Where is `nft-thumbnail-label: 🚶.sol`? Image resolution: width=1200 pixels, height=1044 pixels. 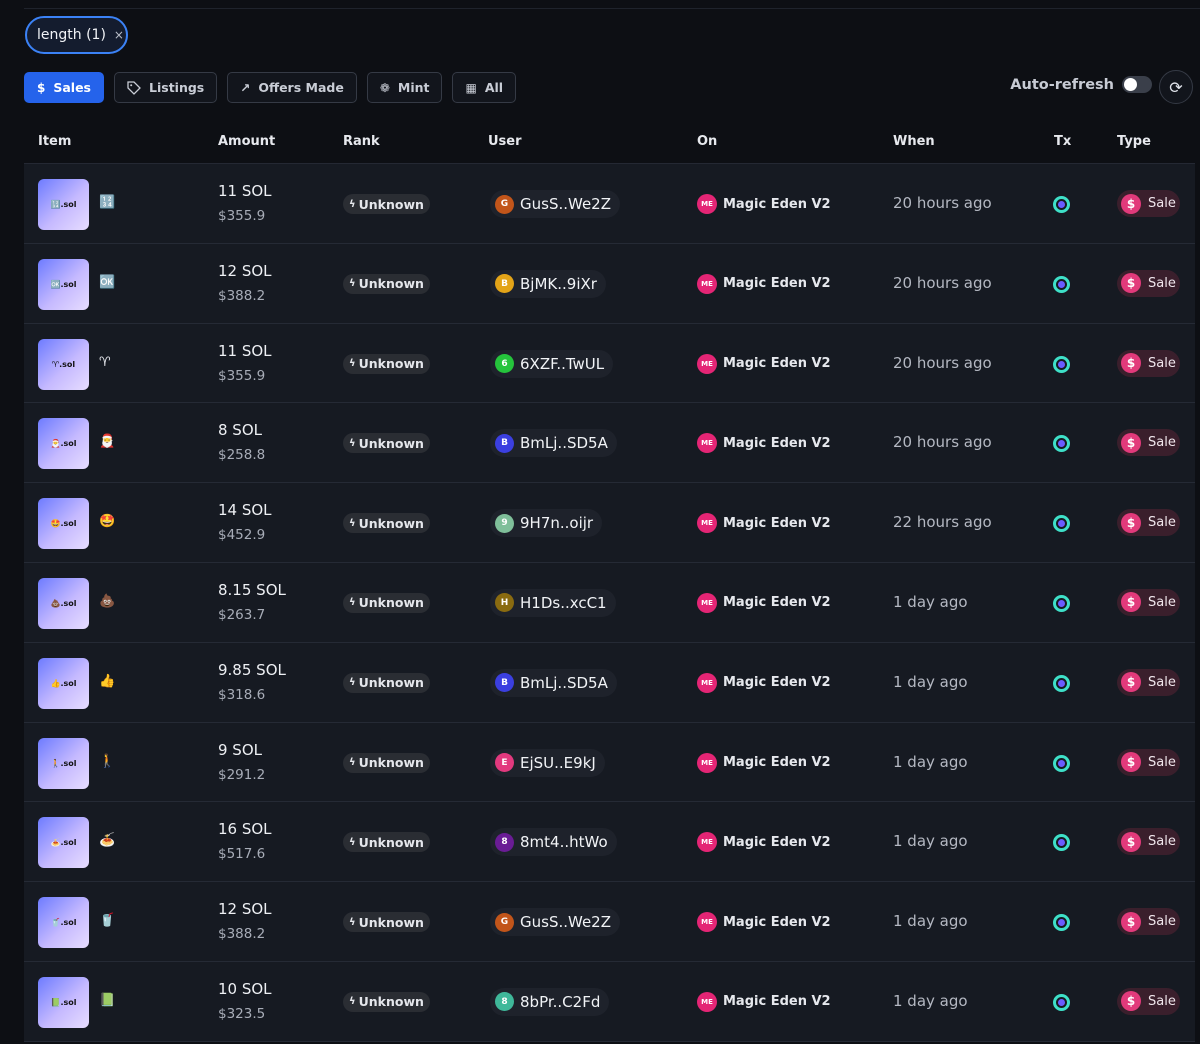
nft-thumbnail-label: 🚶.sol is located at coordinates (63, 763).